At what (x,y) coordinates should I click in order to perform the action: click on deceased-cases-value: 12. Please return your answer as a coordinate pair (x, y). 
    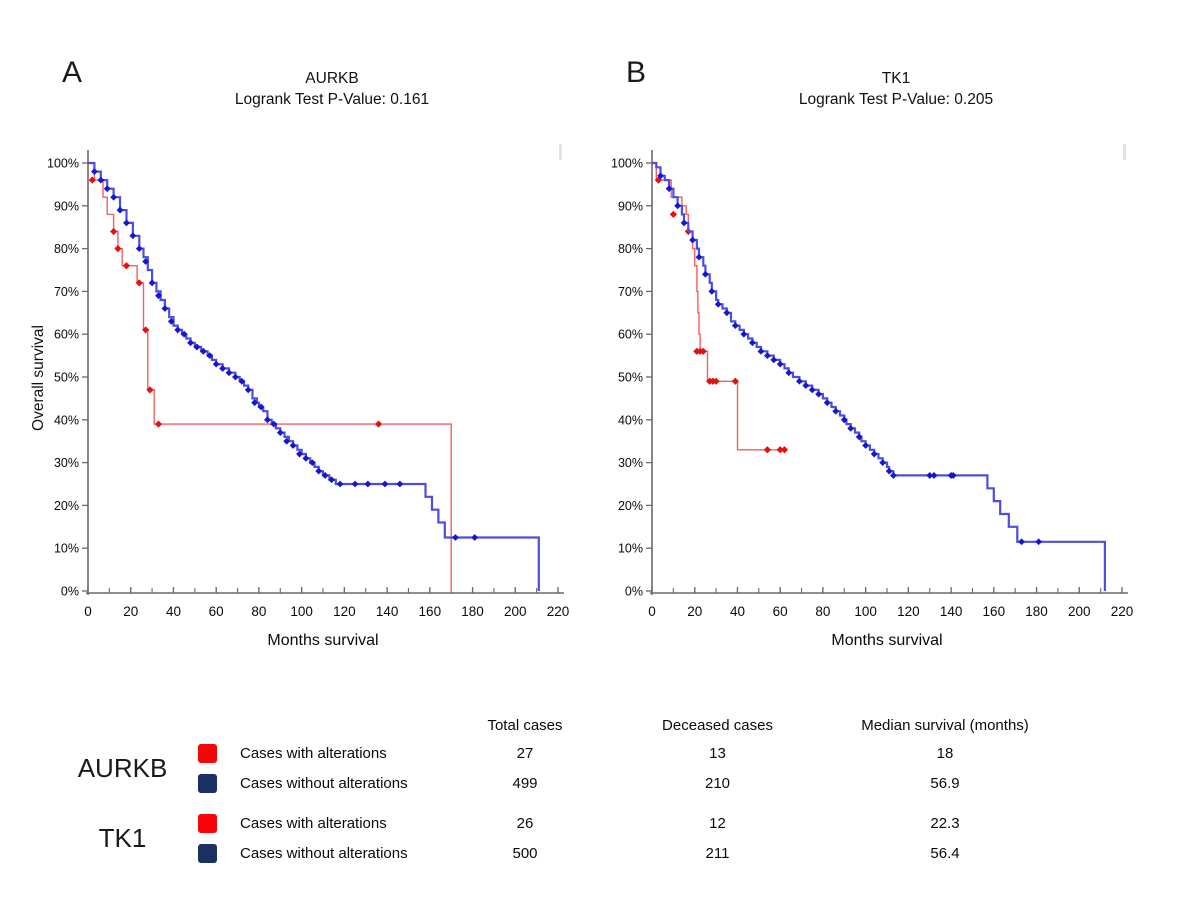
    Looking at the image, I should click on (717, 823).